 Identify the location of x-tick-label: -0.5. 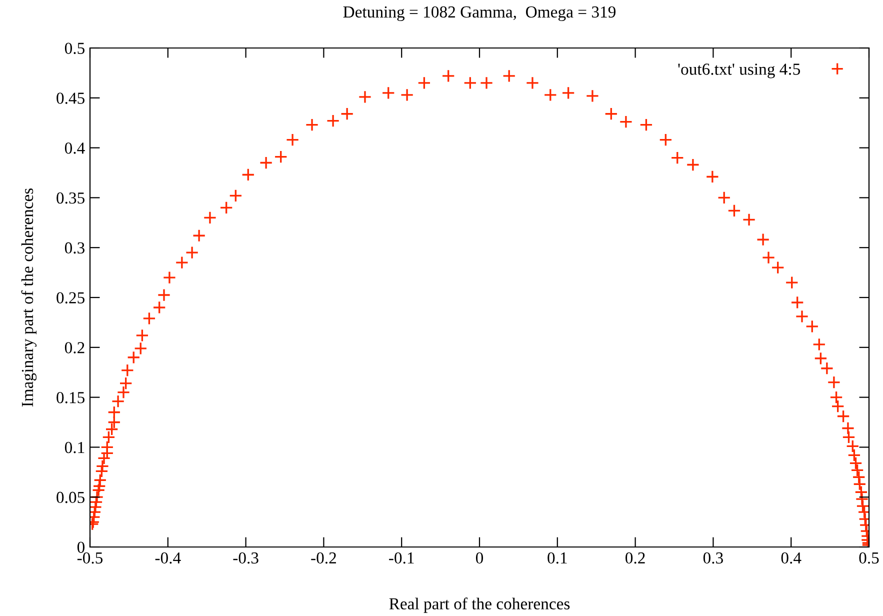
(90, 558).